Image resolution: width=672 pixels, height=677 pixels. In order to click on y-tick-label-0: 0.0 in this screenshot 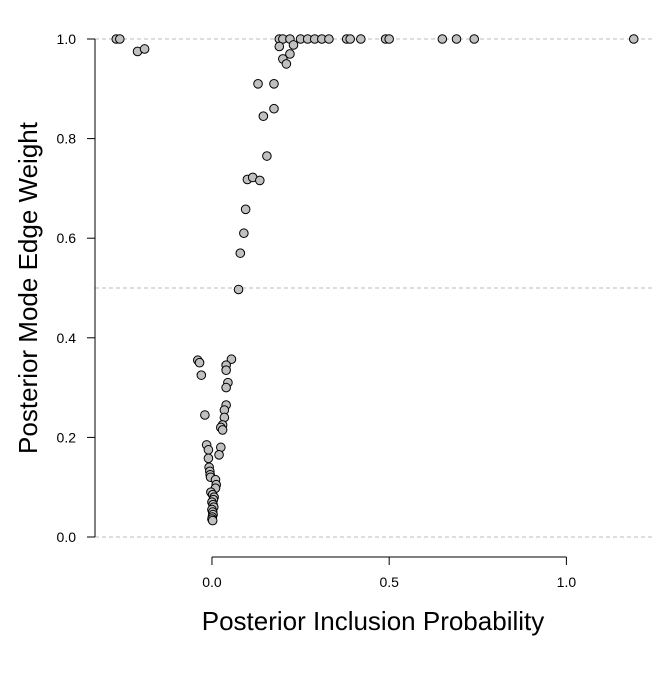, I will do `click(67, 537)`.